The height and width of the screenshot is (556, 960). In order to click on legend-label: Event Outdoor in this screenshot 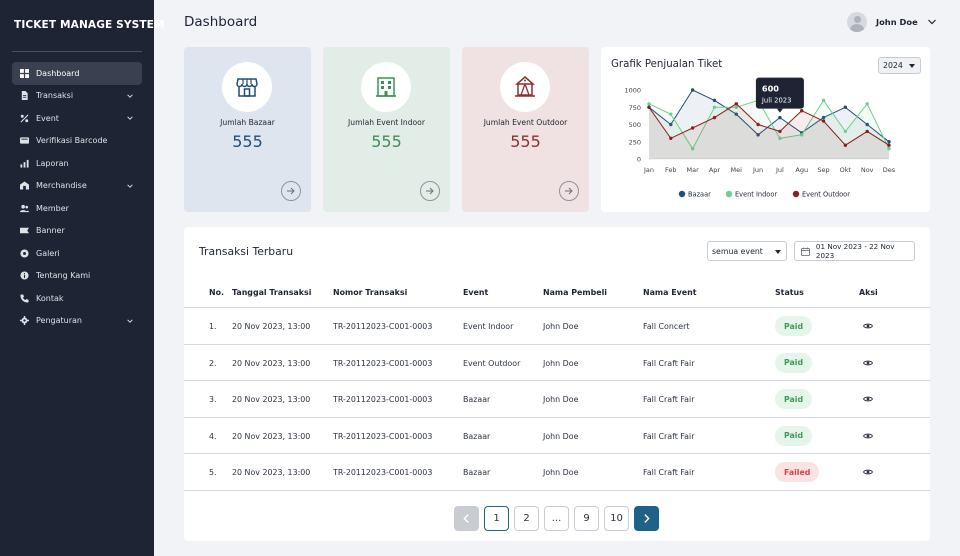, I will do `click(826, 195)`.